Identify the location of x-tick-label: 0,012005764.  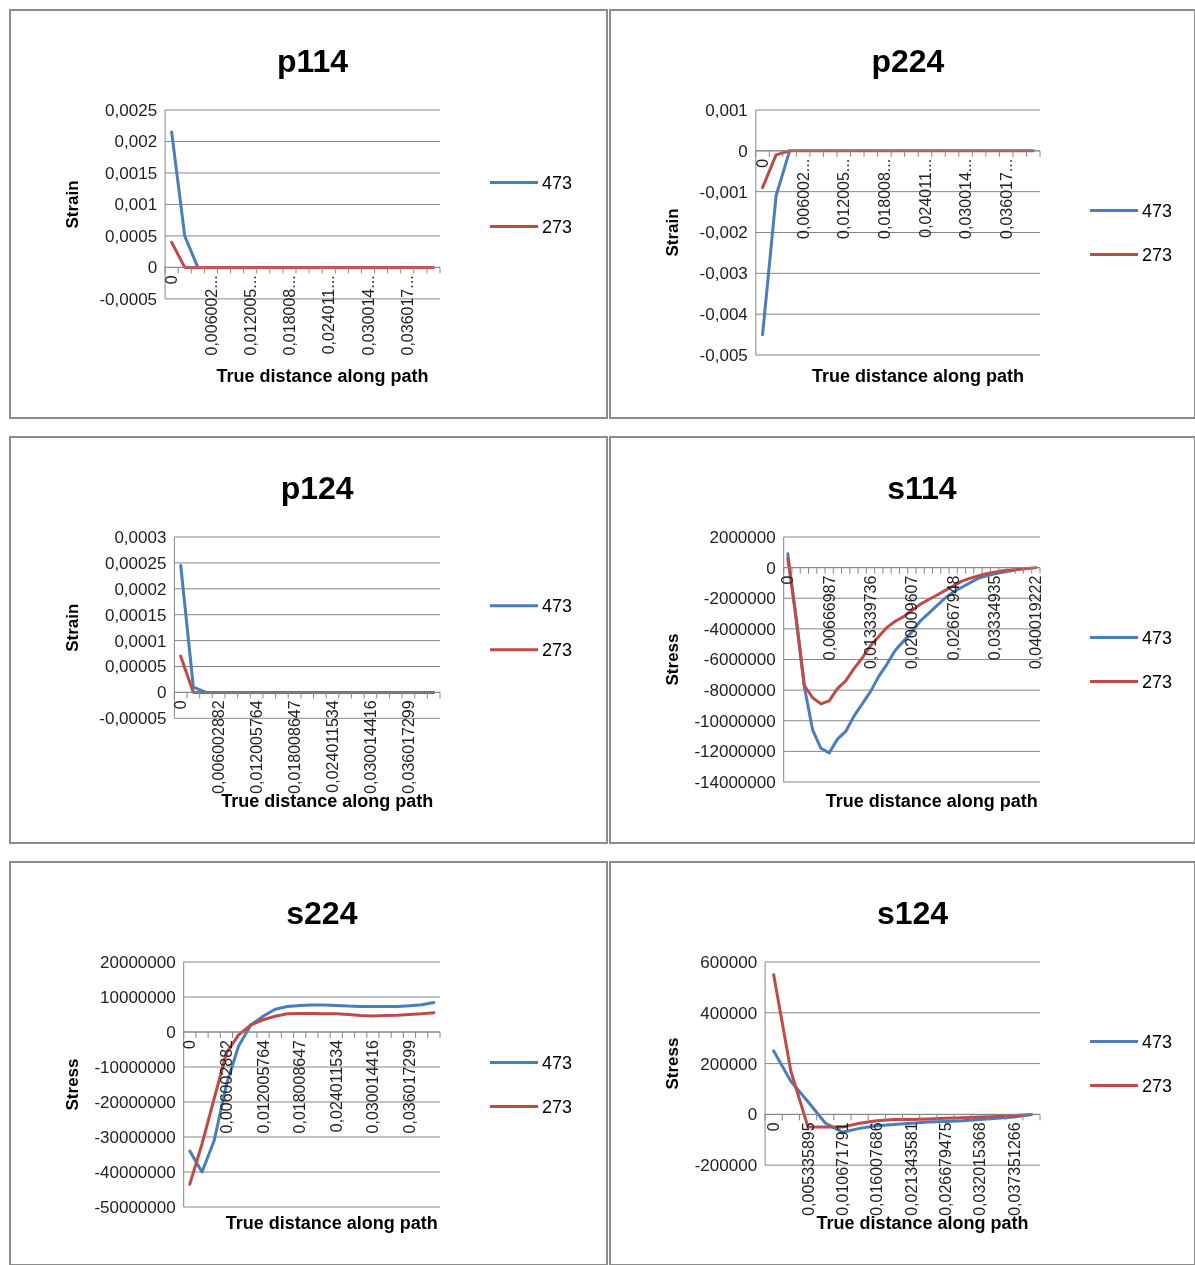
(263, 1086).